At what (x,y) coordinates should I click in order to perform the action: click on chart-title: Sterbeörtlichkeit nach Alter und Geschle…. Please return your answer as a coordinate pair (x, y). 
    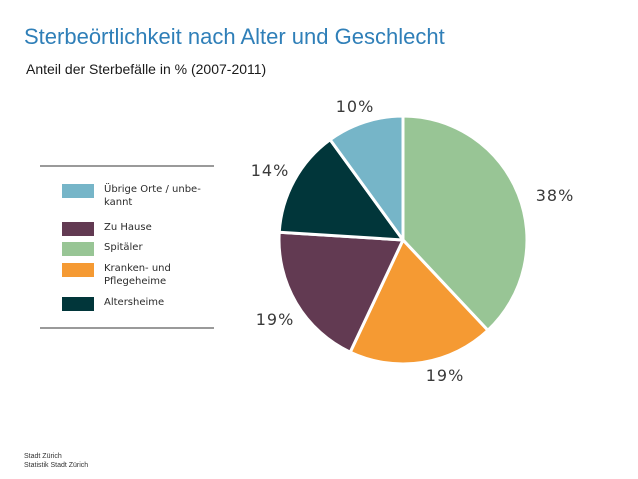
    Looking at the image, I should click on (234, 36).